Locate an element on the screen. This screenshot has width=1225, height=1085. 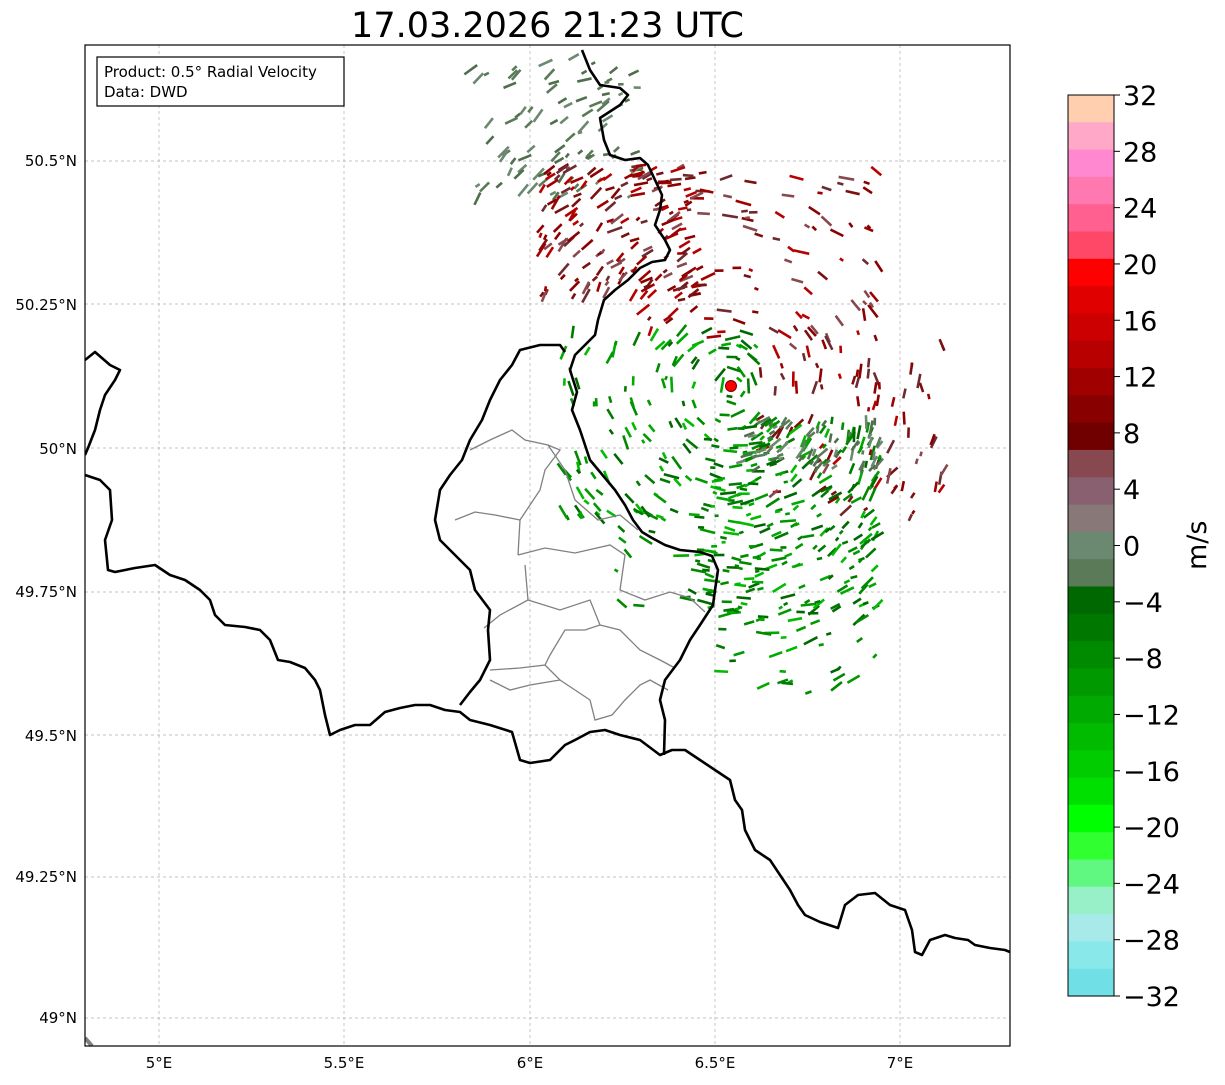
colorbar-tick-label: 28 is located at coordinates (1140, 152).